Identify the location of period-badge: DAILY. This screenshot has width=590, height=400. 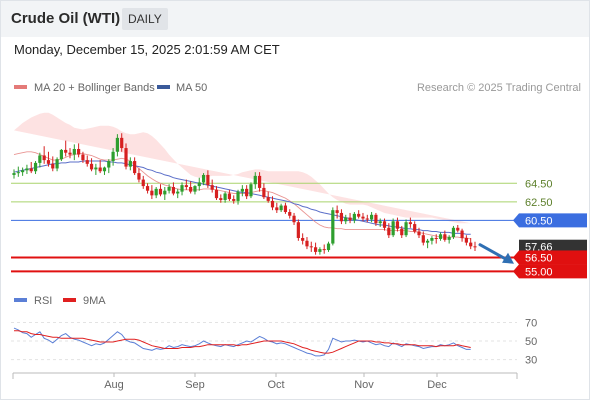
(145, 19).